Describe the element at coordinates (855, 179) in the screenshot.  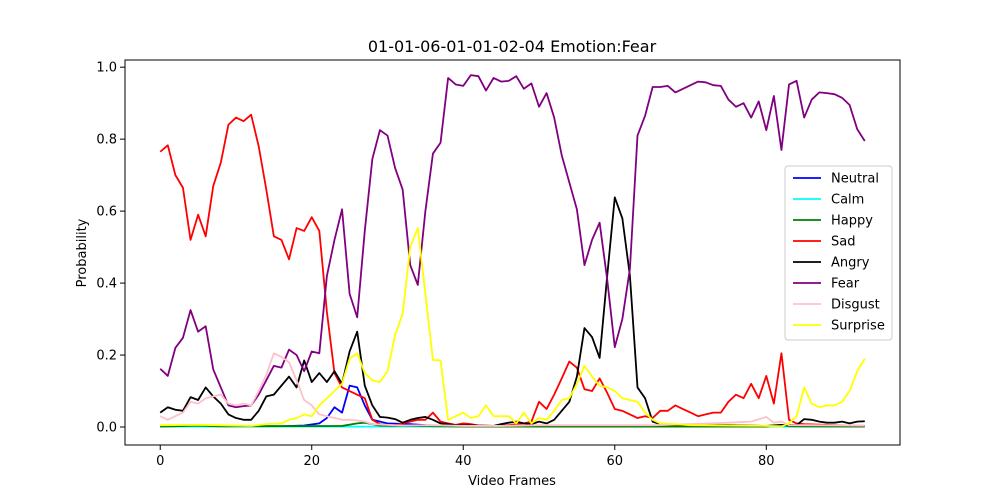
I see `legend-label-neutral: Neutral` at that location.